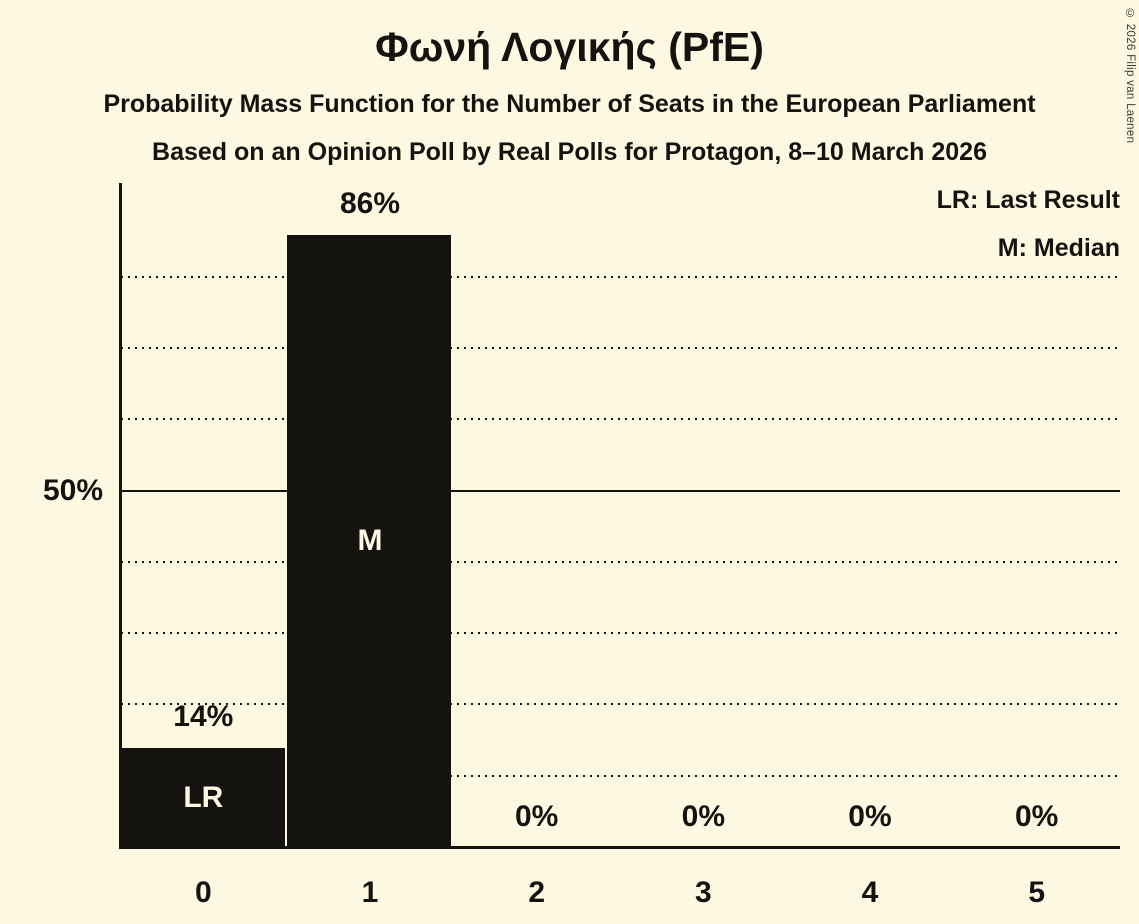 Image resolution: width=1139 pixels, height=924 pixels. What do you see at coordinates (620, 894) in the screenshot?
I see `x-axis-labels: 0 1 2 3 4 5` at bounding box center [620, 894].